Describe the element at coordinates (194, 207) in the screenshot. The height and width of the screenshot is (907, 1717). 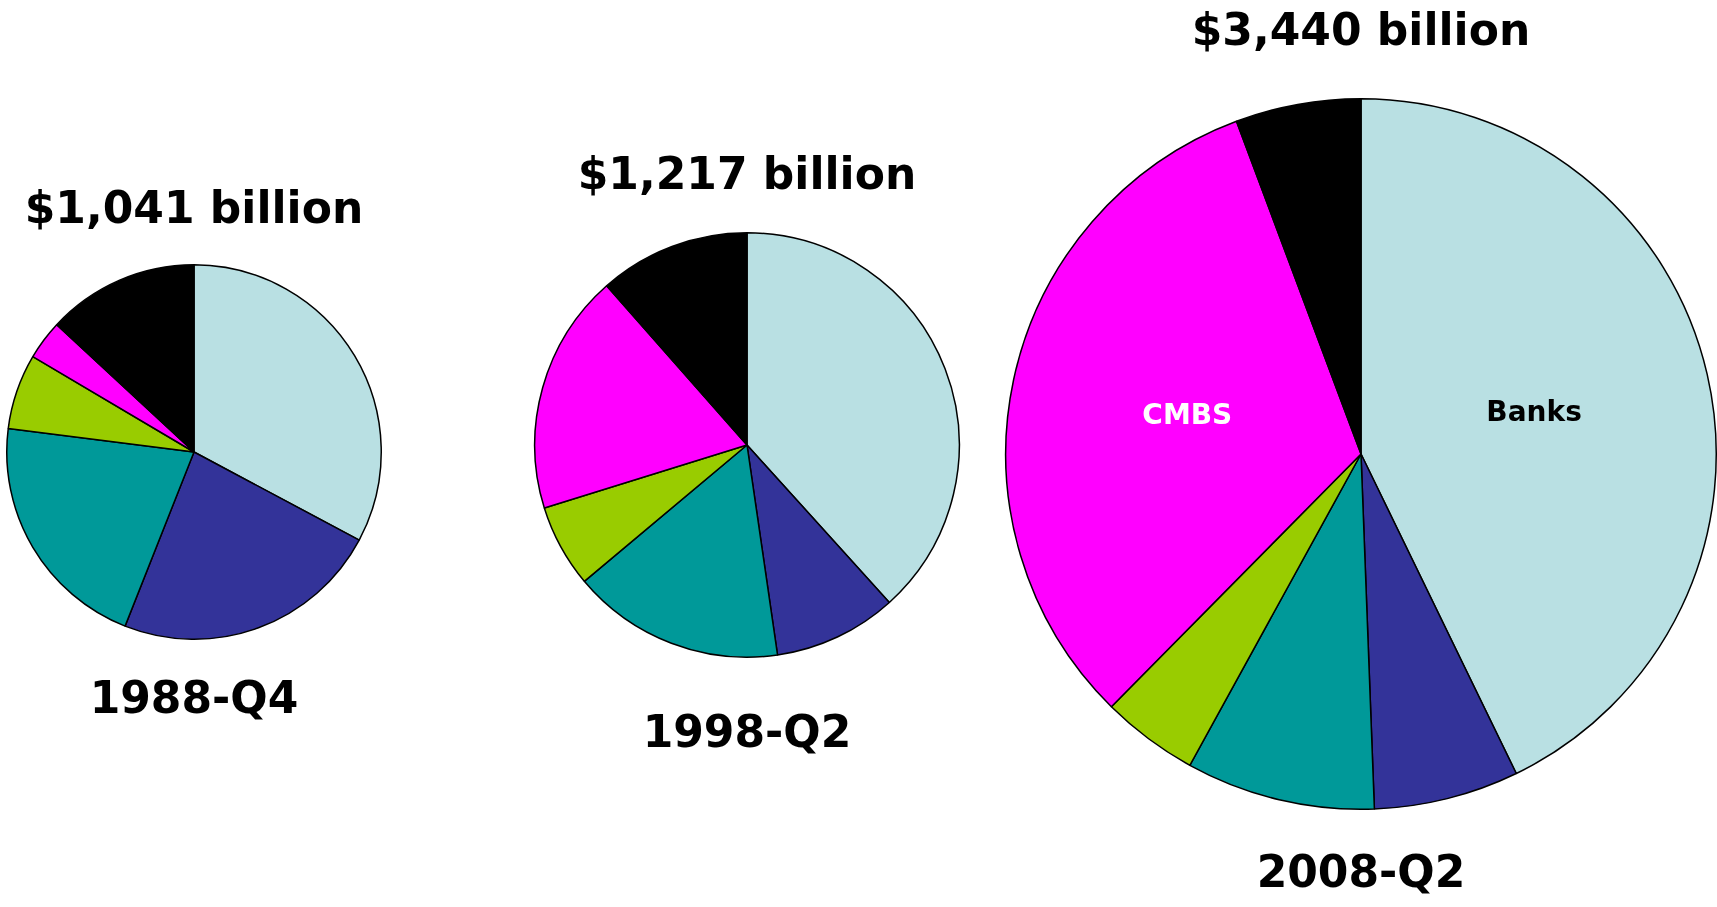
I see `chart-title: $1,041 billion` at that location.